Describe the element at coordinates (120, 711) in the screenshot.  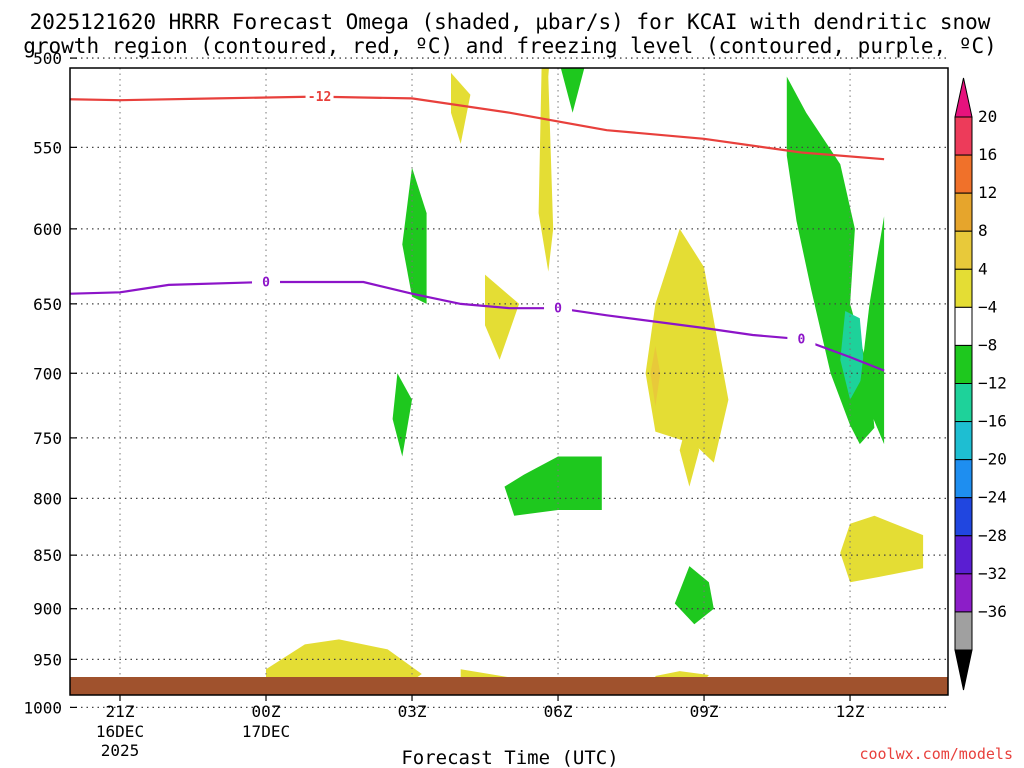
I see `x-tick-label: 21Z` at that location.